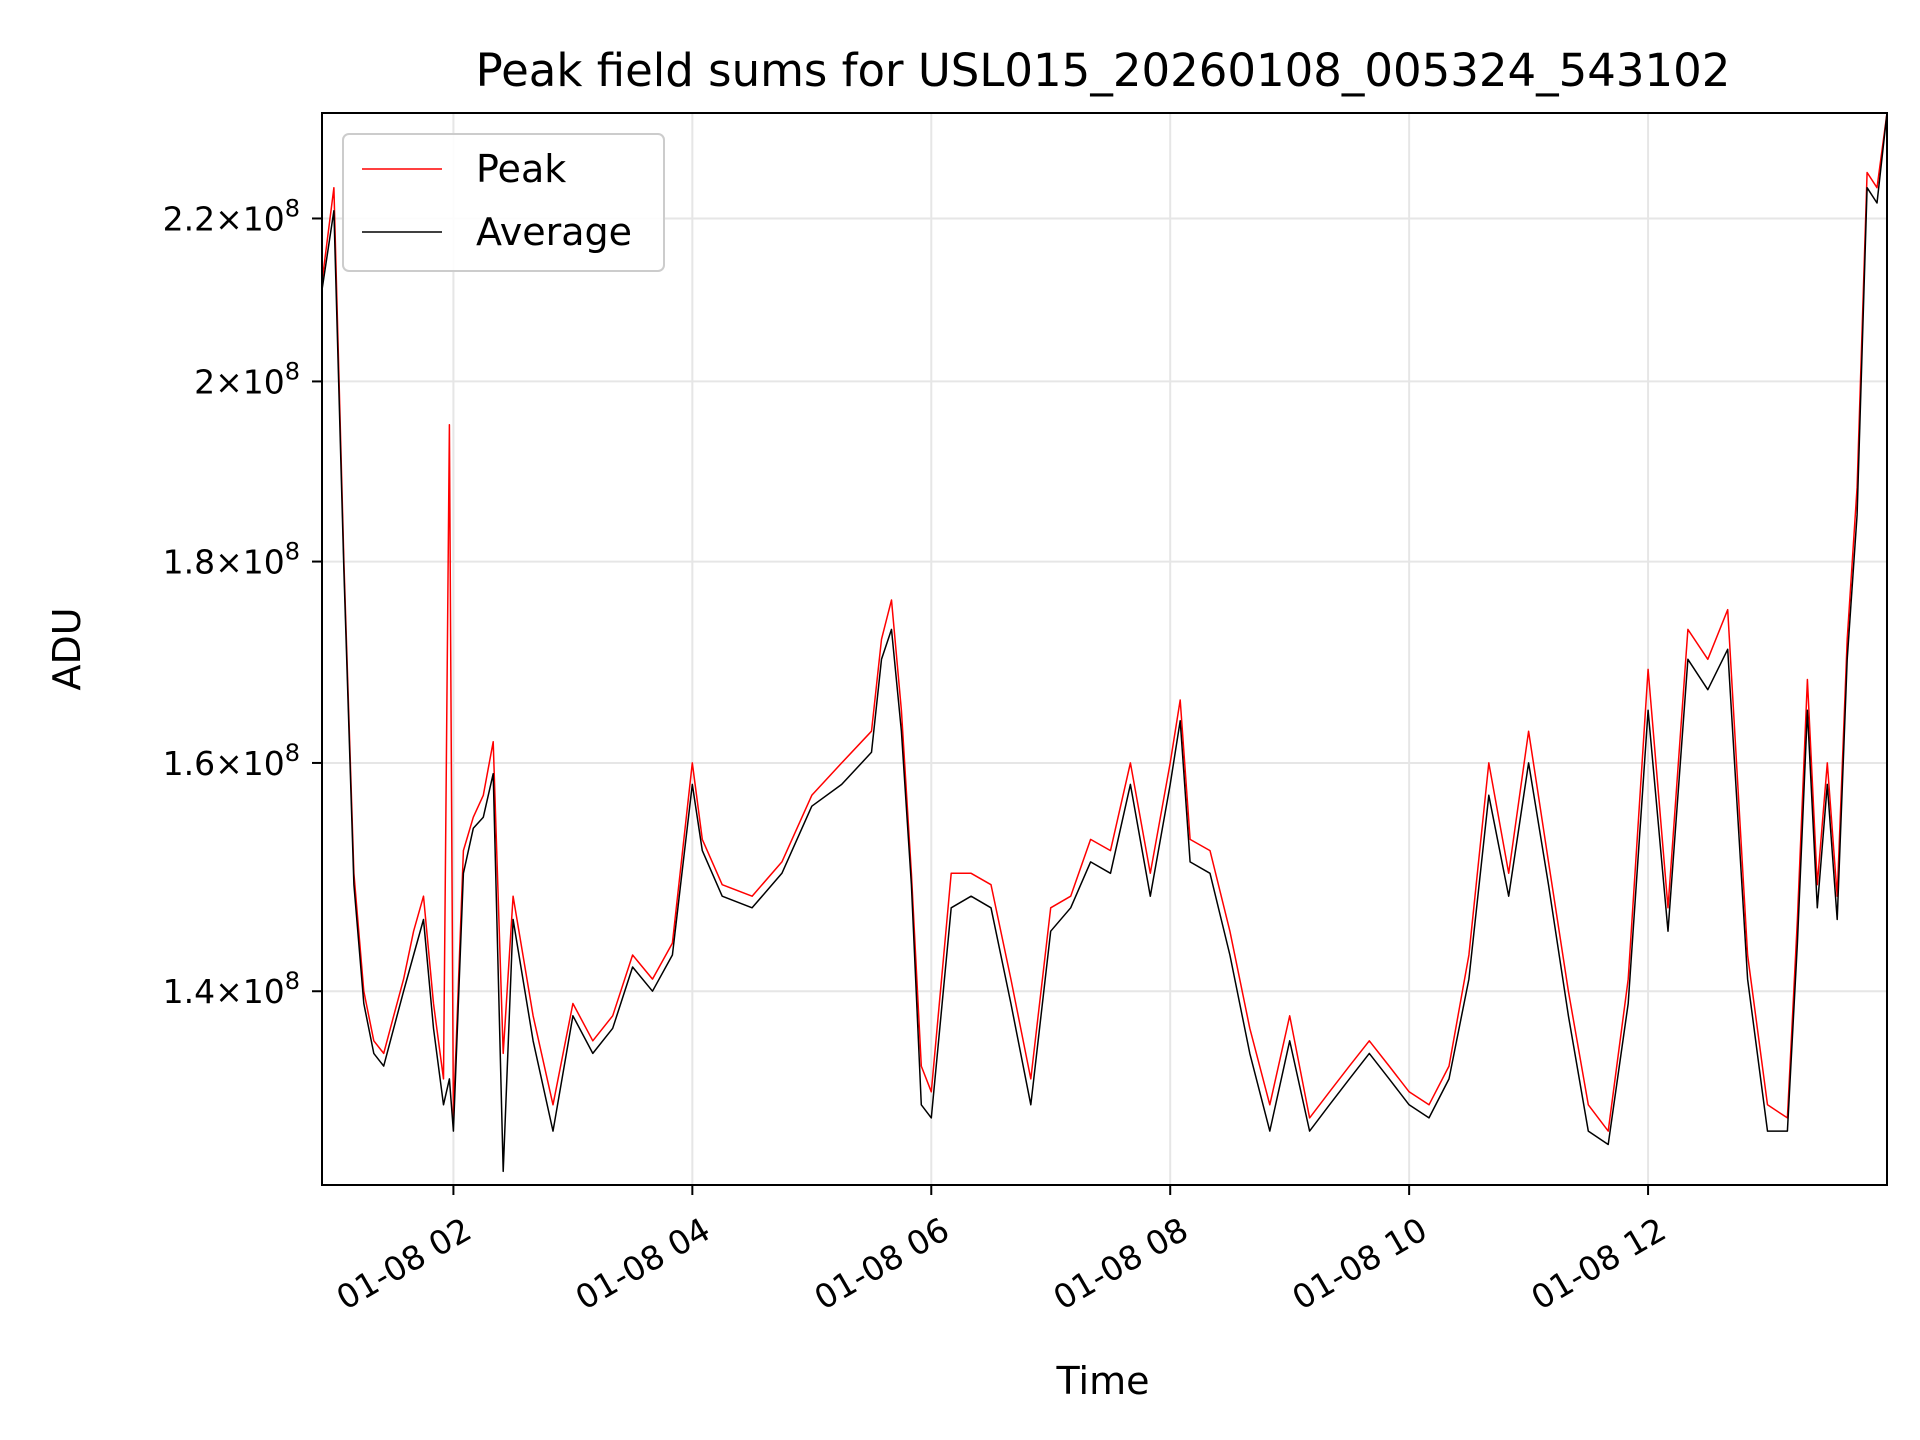  Describe the element at coordinates (521, 169) in the screenshot. I see `legend-label-peak: Peak` at that location.